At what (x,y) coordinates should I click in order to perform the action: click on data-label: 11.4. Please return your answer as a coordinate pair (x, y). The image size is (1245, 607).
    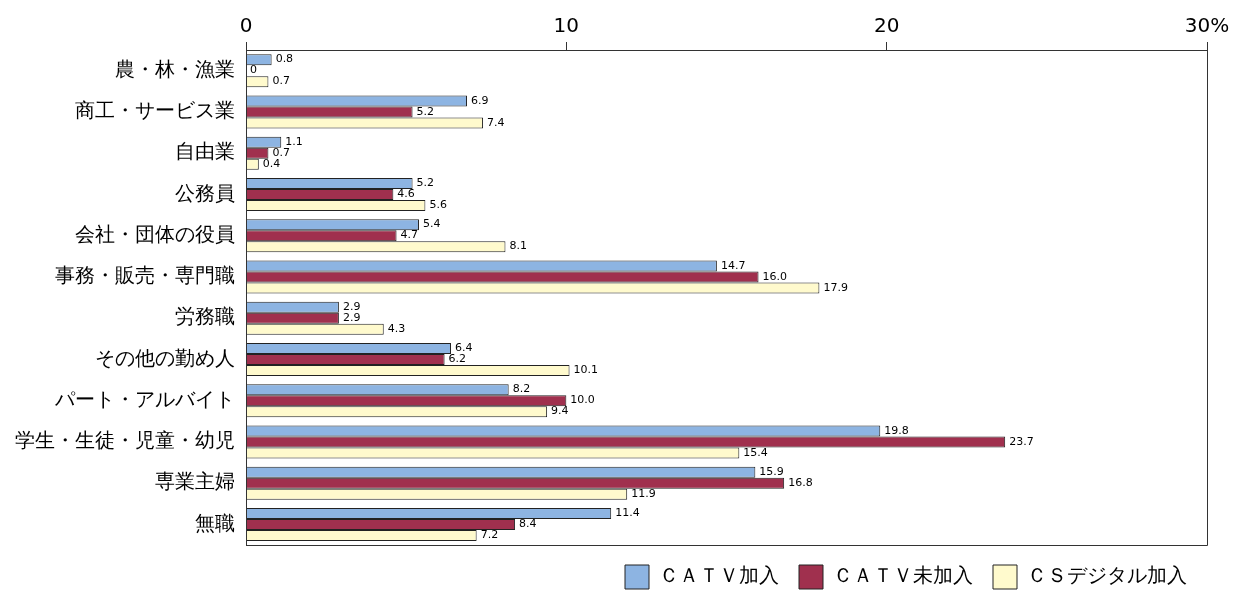
    Looking at the image, I should click on (627, 513).